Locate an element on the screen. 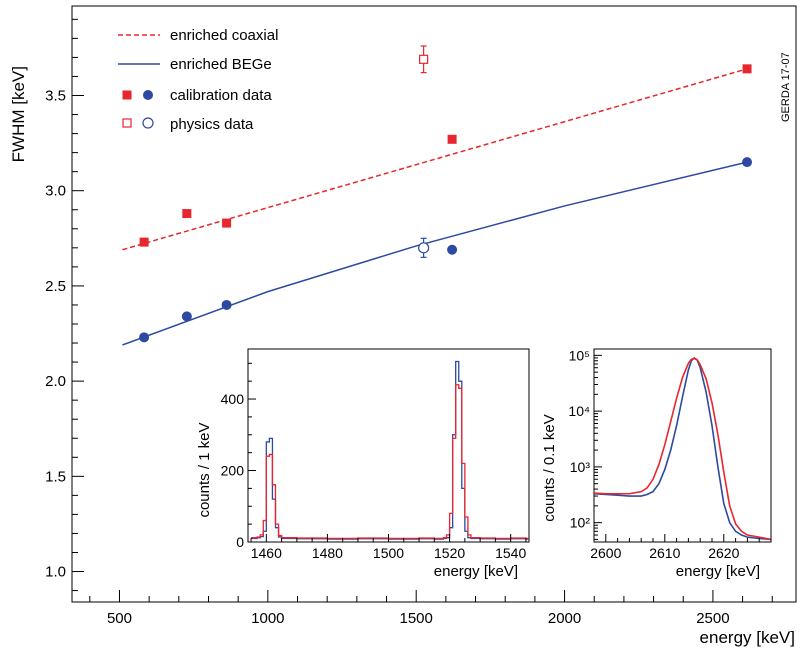 Image resolution: width=800 pixels, height=660 pixels. legend-entry-calibration: calibration data is located at coordinates (197, 95).